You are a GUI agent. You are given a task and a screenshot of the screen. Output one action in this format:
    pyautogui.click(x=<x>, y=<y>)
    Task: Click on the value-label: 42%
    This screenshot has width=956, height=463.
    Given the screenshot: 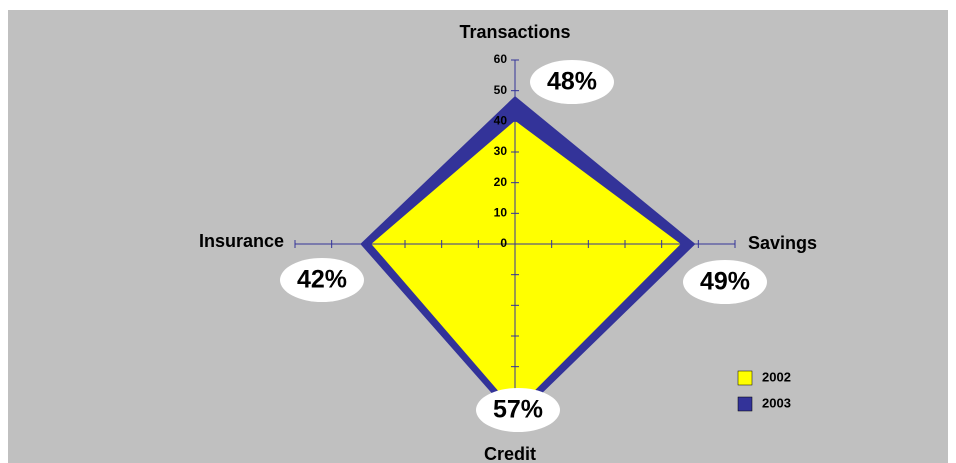 What is the action you would take?
    pyautogui.click(x=322, y=280)
    